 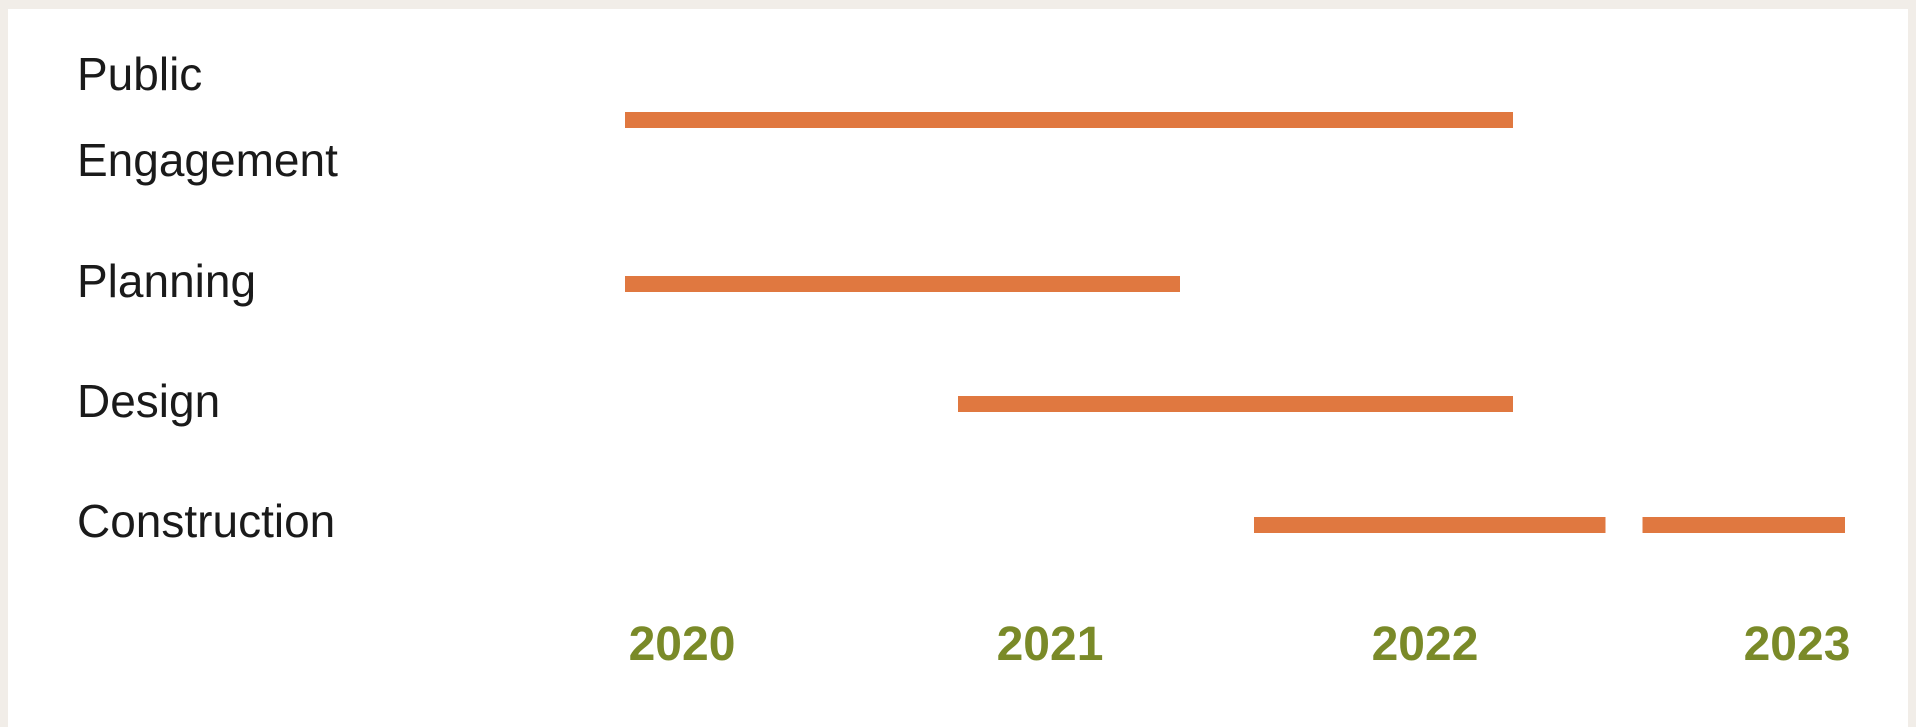 What do you see at coordinates (1425, 644) in the screenshot?
I see `x-tick-label: 2022` at bounding box center [1425, 644].